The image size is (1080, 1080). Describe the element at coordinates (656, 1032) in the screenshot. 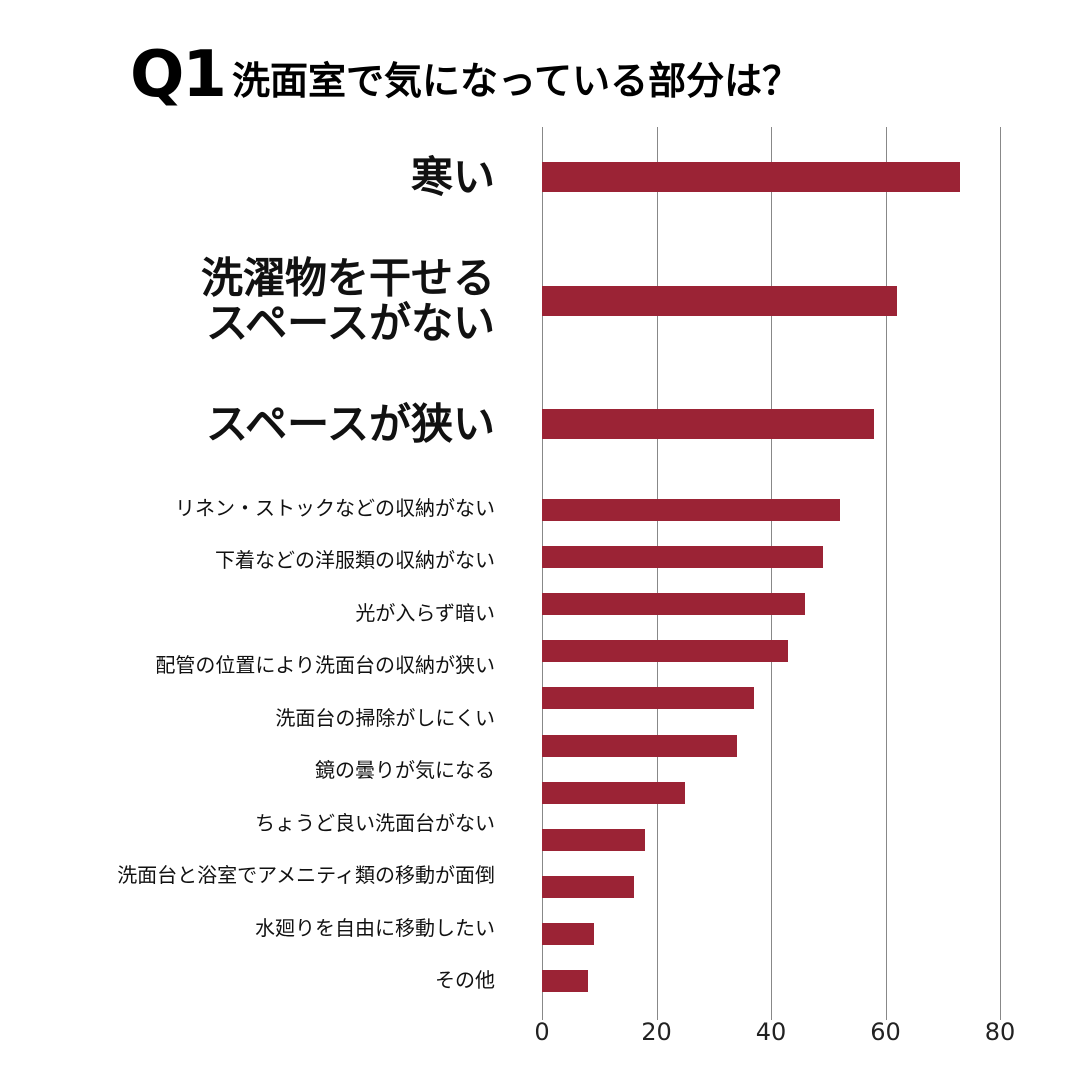

I see `x-tick-label: 20` at that location.